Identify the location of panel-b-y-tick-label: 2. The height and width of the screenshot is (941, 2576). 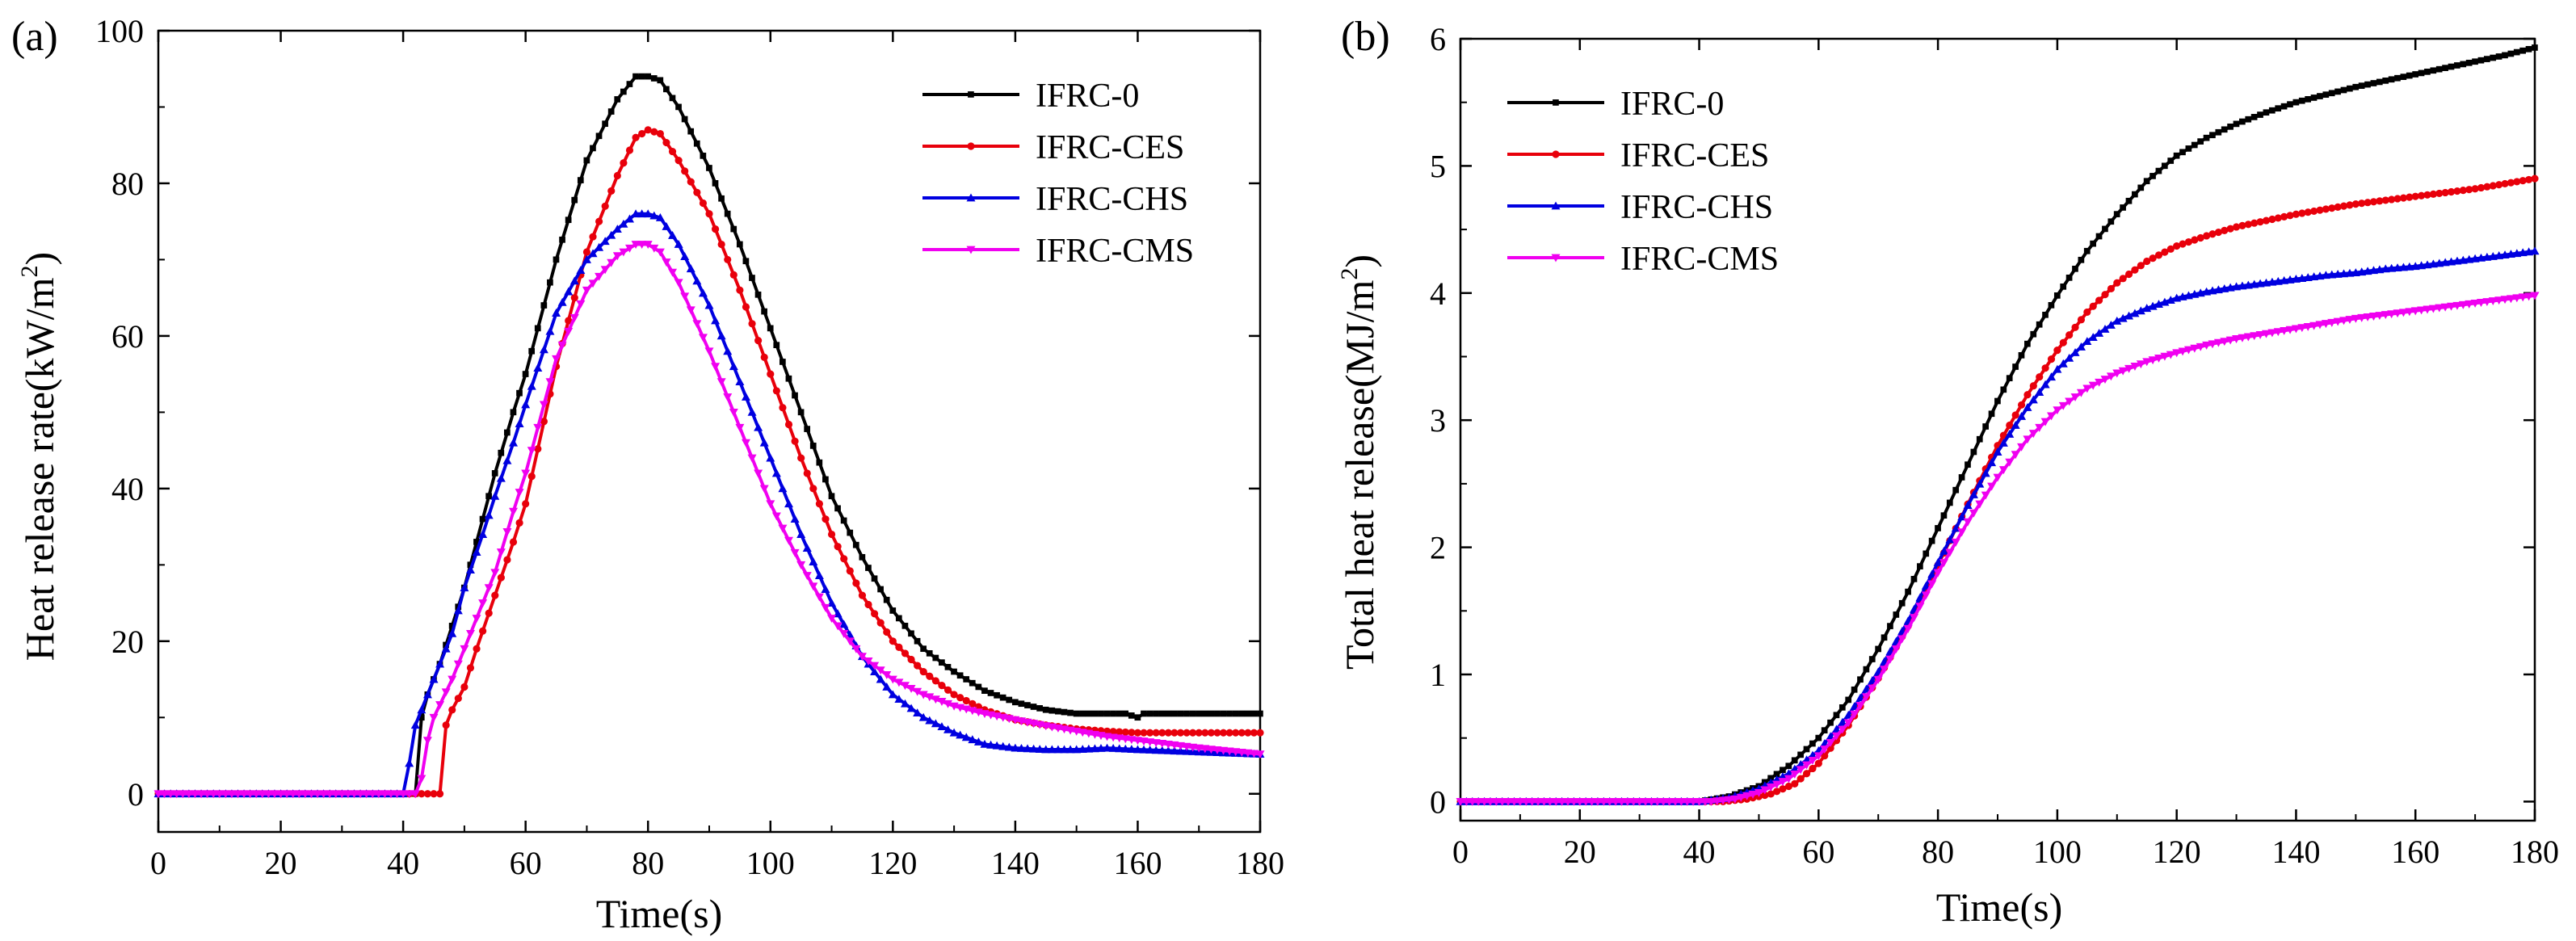
(1438, 548).